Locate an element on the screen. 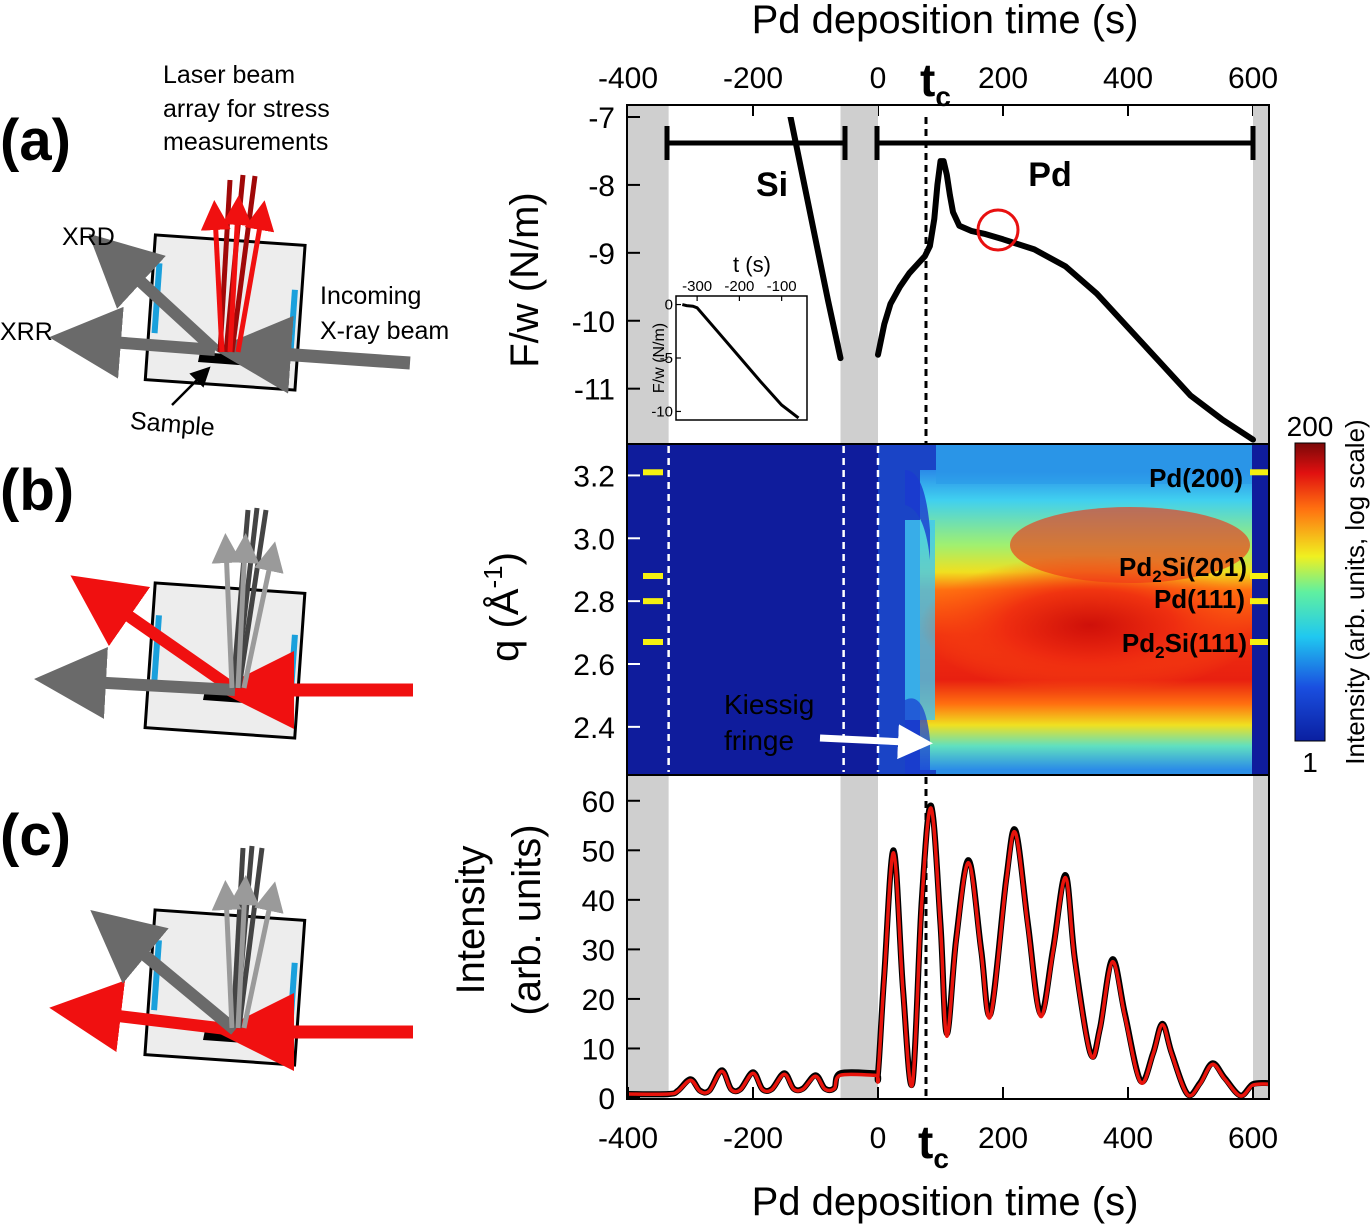  kiessig-label-line1: Kiessig is located at coordinates (769, 704).